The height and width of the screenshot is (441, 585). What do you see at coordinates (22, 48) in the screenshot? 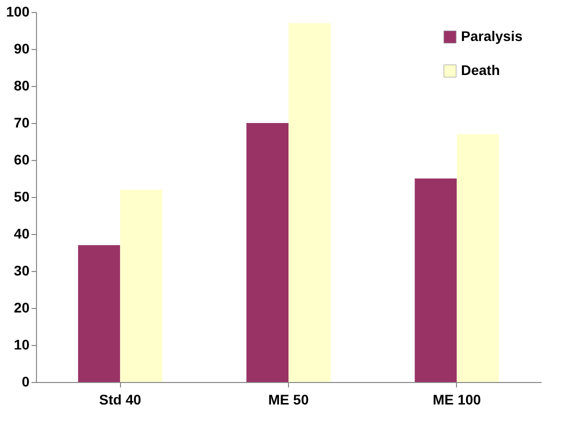
I see `y-tick-label: 90` at bounding box center [22, 48].